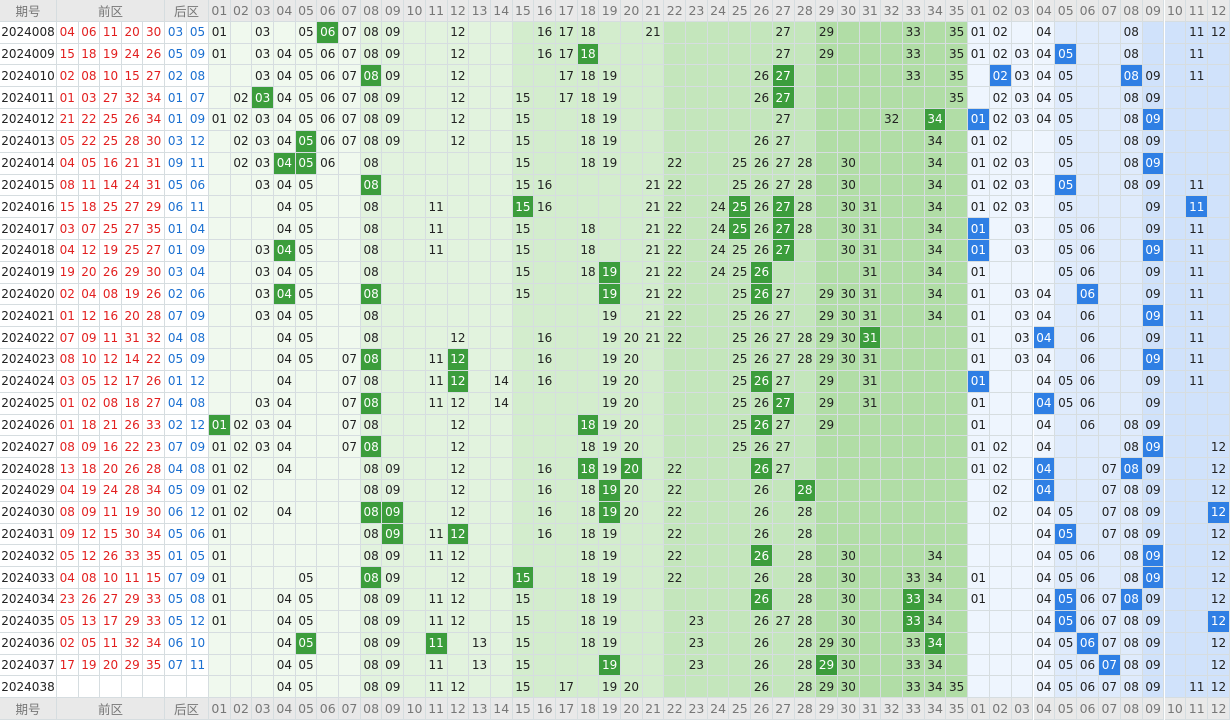  Describe the element at coordinates (979, 11) in the screenshot. I see `header-zone2: 01` at that location.